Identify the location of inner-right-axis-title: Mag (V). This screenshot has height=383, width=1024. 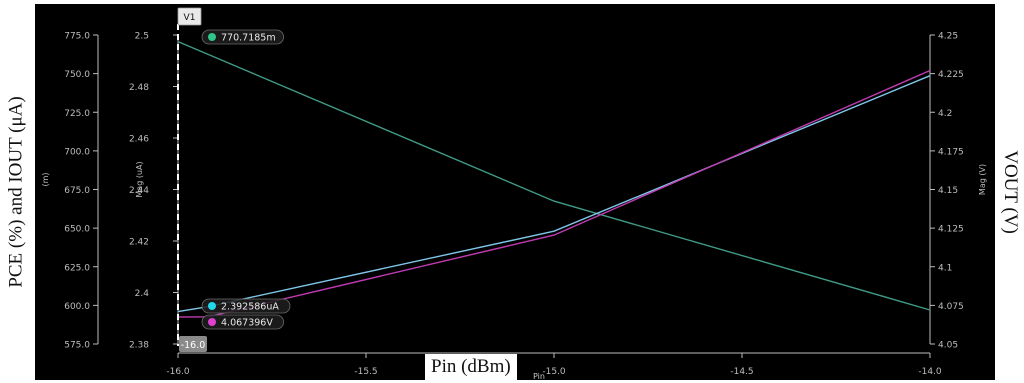
(982, 179).